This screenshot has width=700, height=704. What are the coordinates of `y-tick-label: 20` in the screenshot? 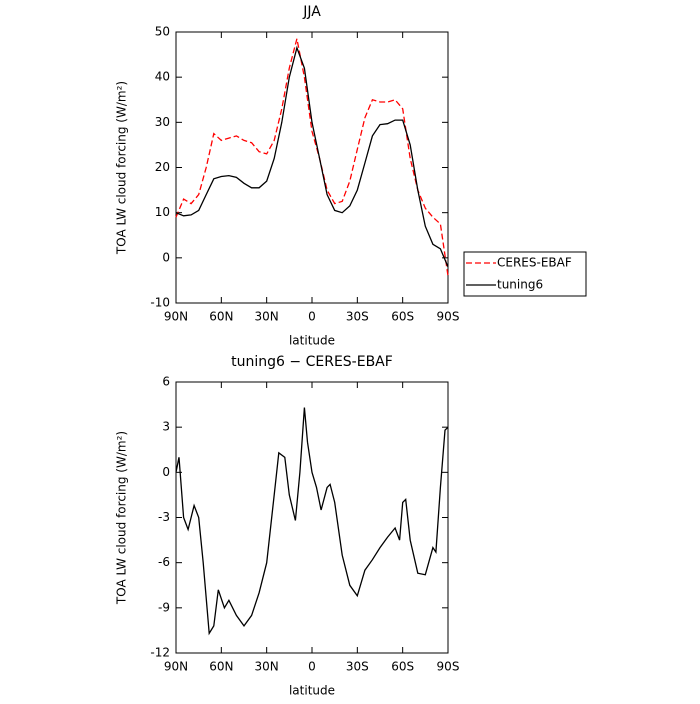 It's located at (162, 167).